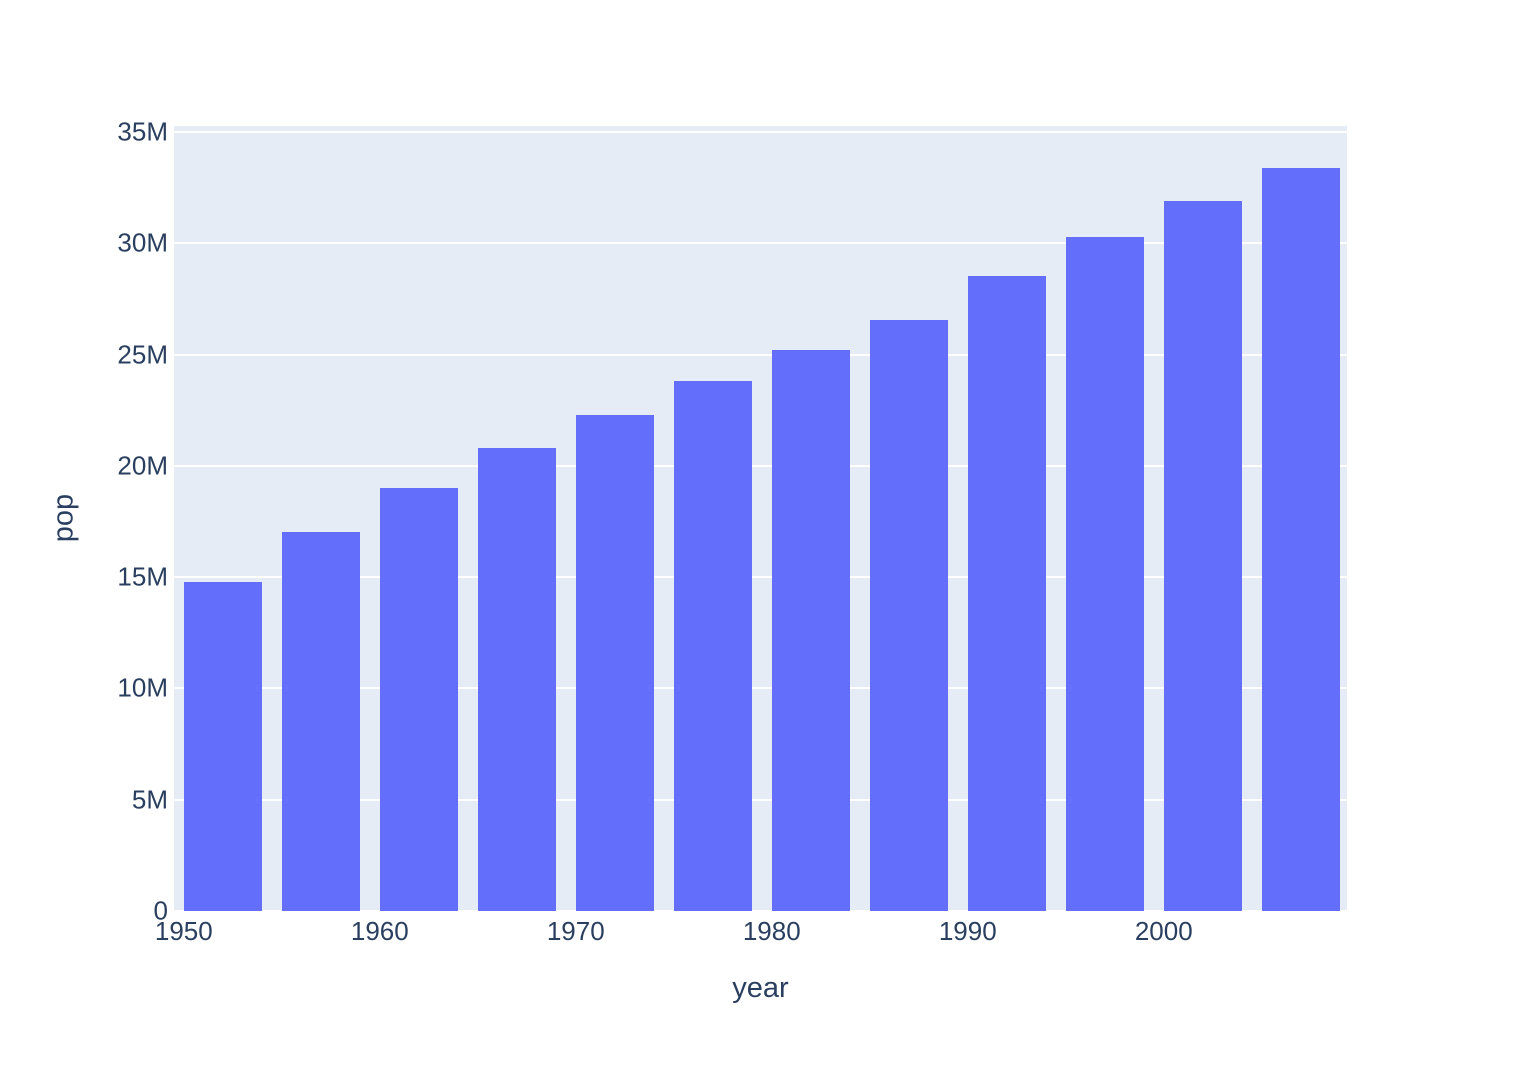 The height and width of the screenshot is (1086, 1520). Describe the element at coordinates (142, 354) in the screenshot. I see `y-tick-label-25M: 25M` at that location.